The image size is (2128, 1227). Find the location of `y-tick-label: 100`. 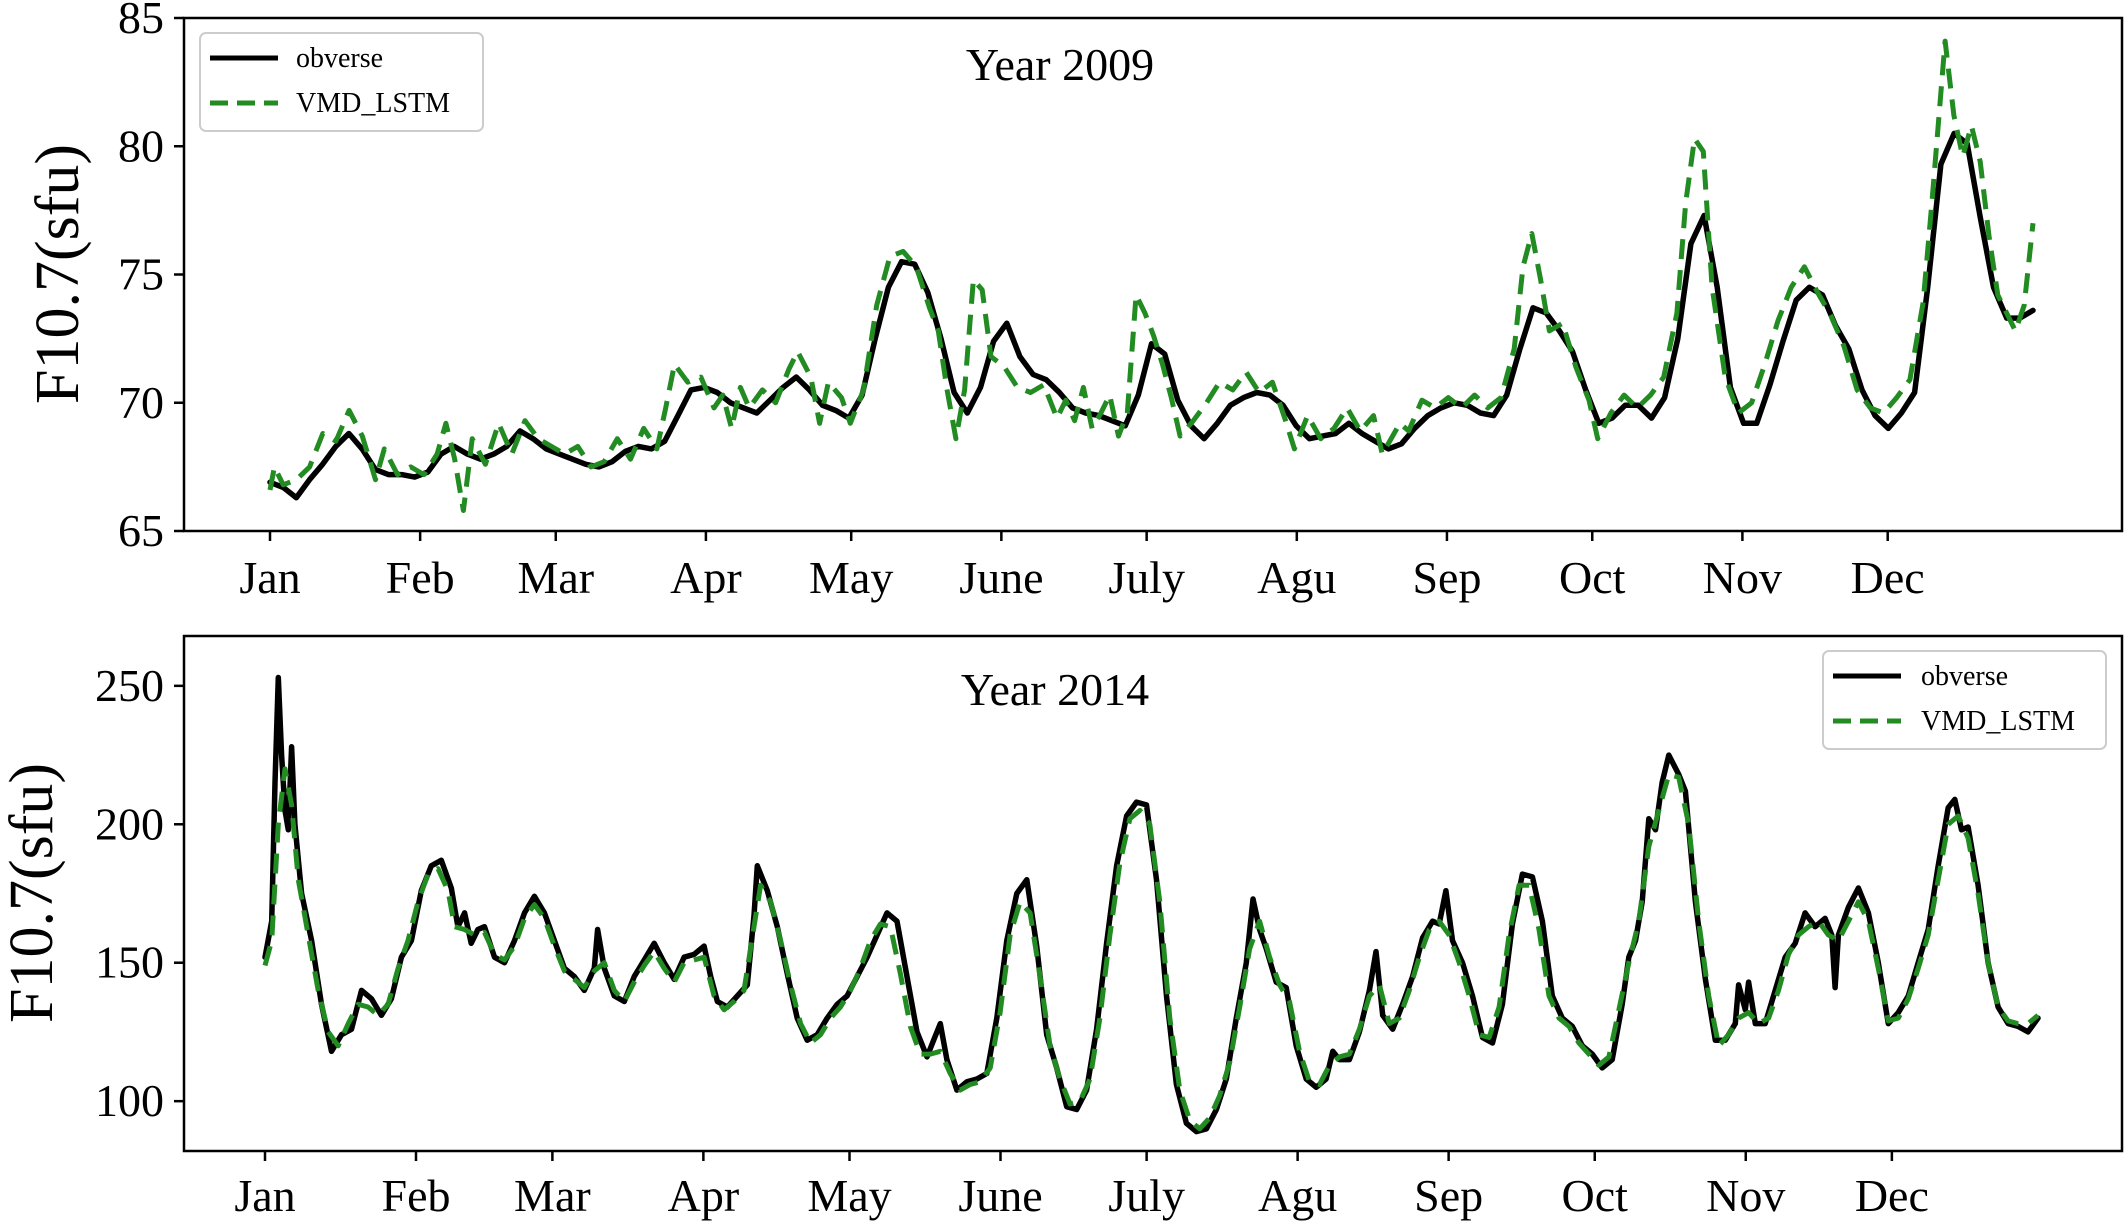

y-tick-label: 100 is located at coordinates (129, 1100).